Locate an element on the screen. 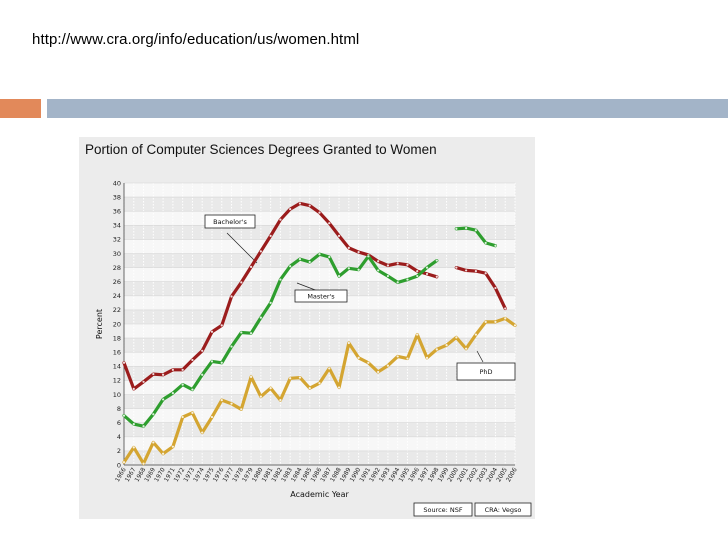 The image size is (728, 546). y-tick-label: 16 is located at coordinates (117, 353).